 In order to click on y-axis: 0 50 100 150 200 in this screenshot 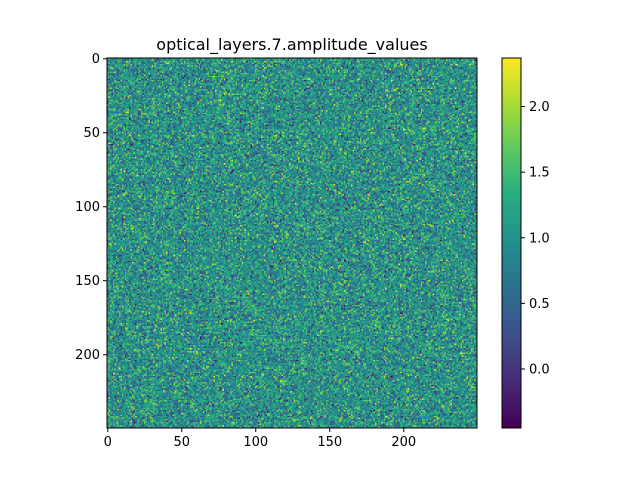, I will do `click(91, 207)`.